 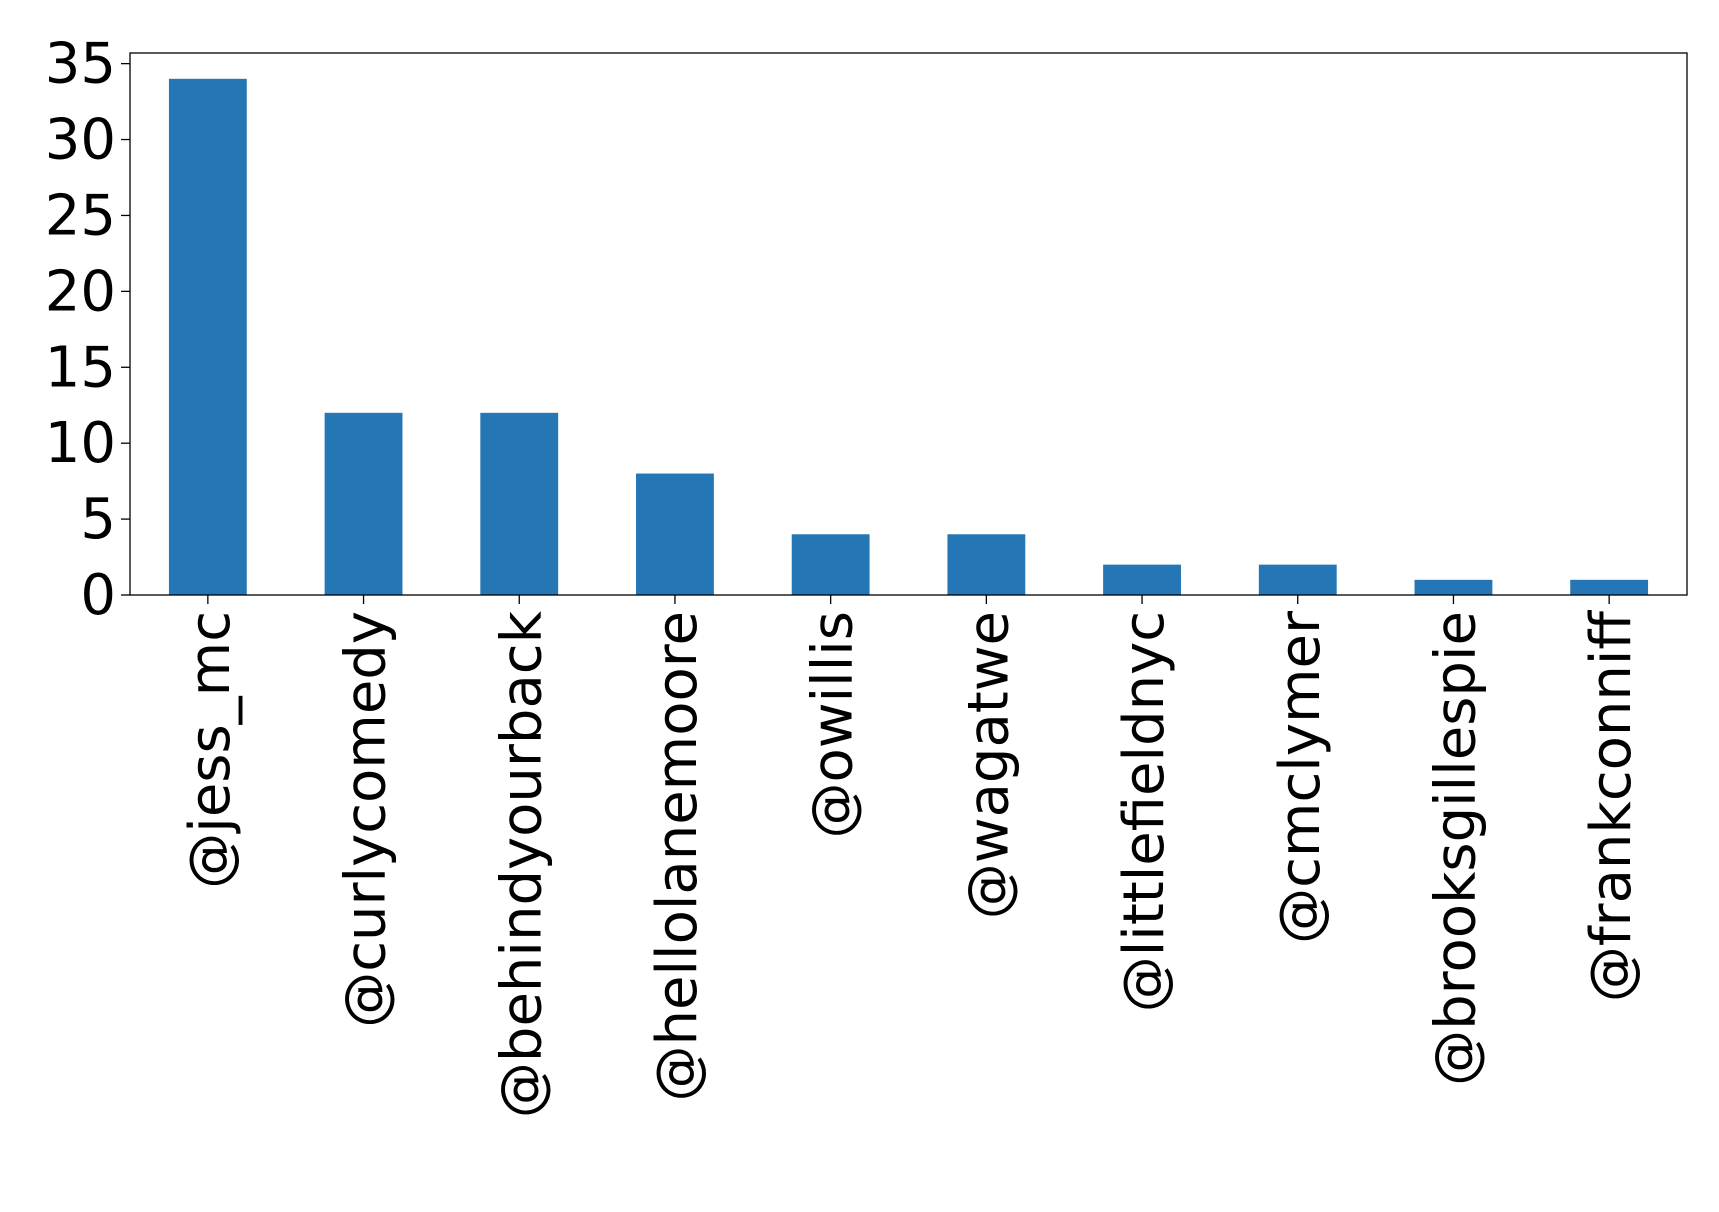 I want to click on y-tick-label: 10, so click(x=80, y=443).